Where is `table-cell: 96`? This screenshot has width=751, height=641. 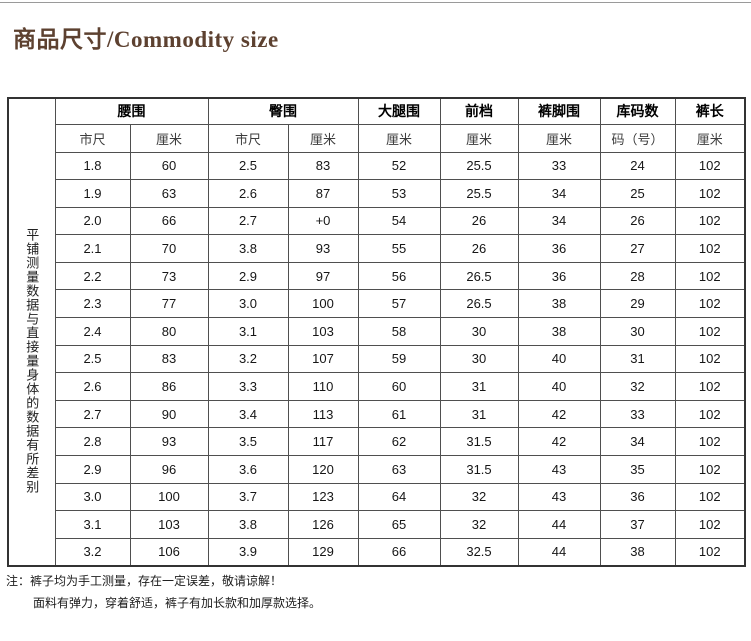 table-cell: 96 is located at coordinates (169, 469).